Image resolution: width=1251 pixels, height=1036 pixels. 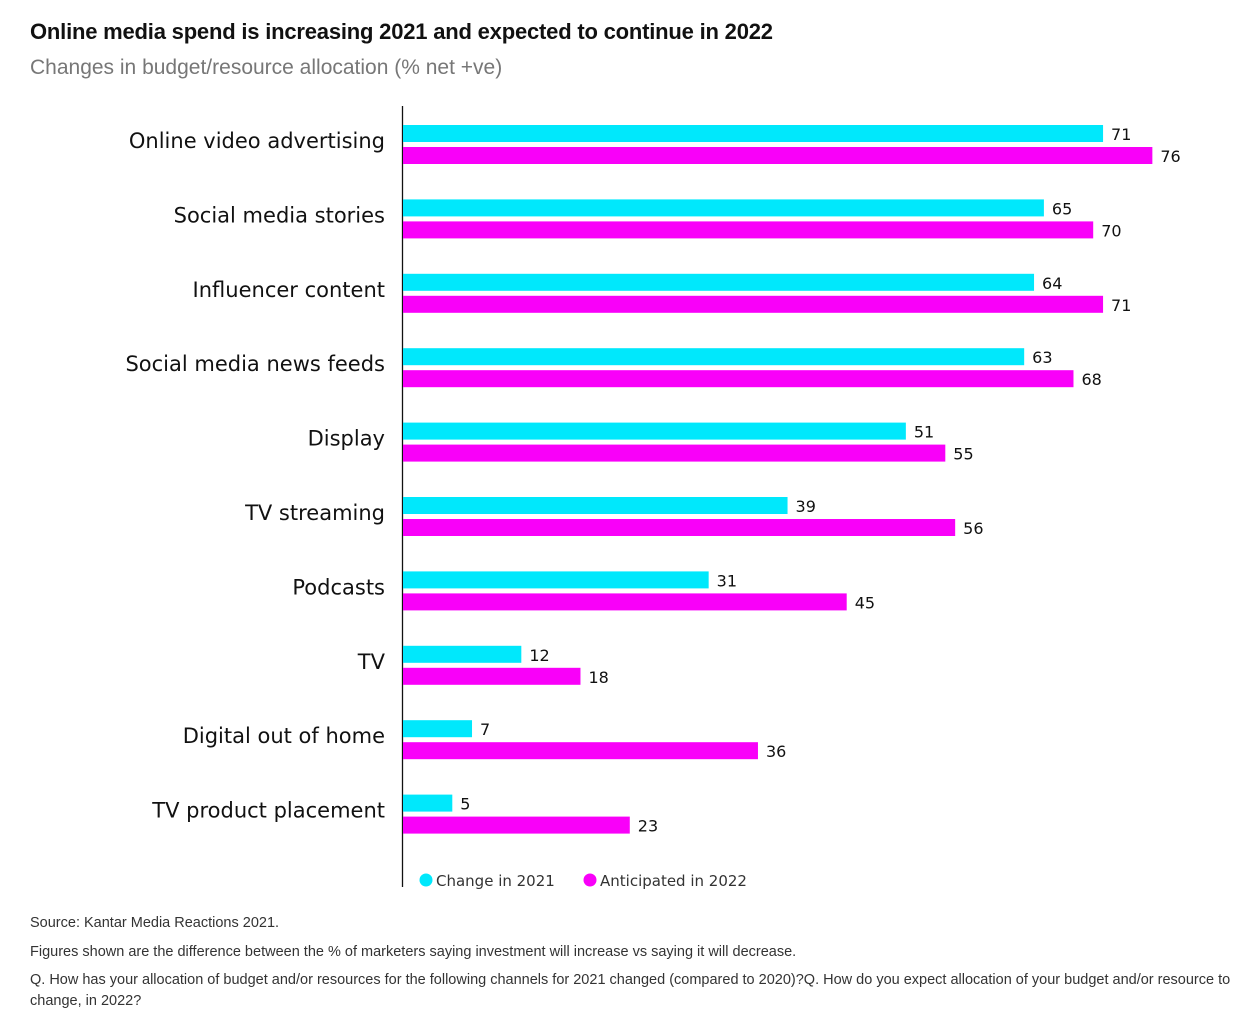 What do you see at coordinates (1111, 230) in the screenshot?
I see `value-label: 70` at bounding box center [1111, 230].